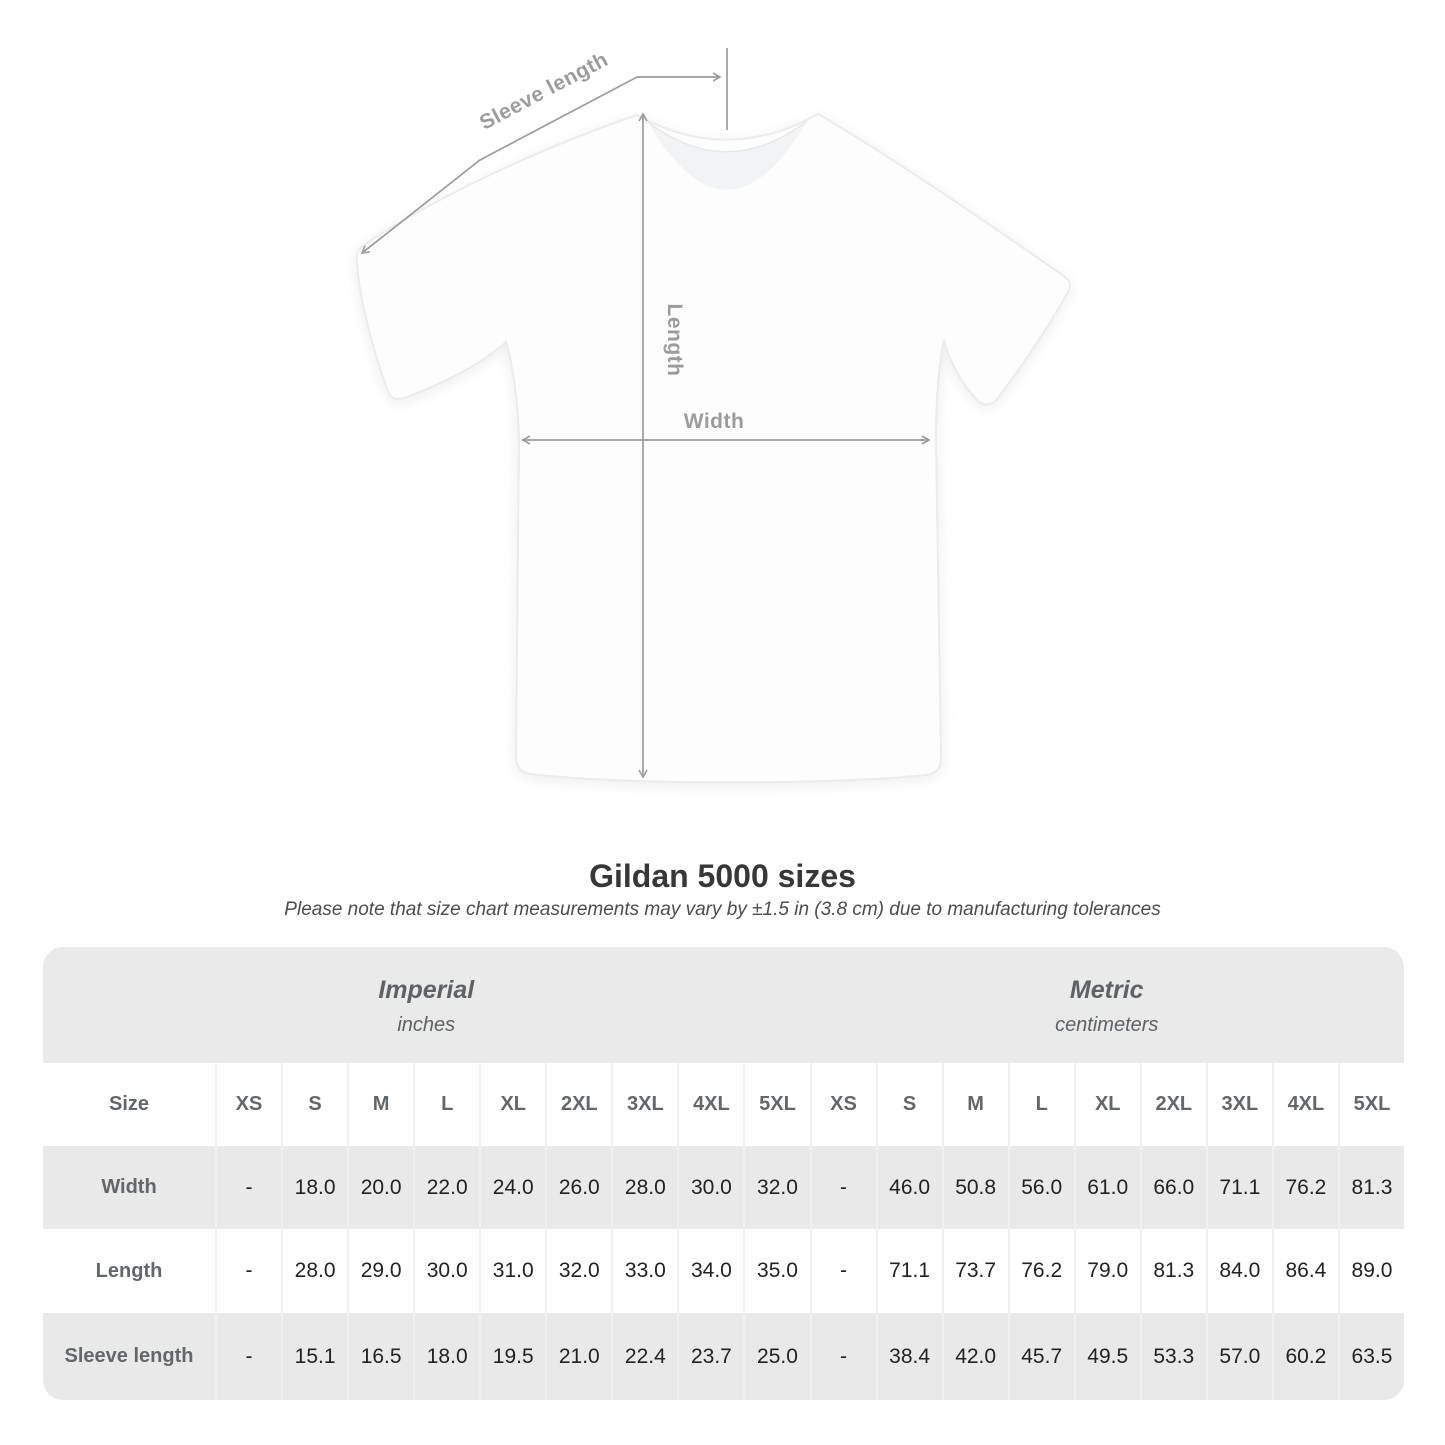 The width and height of the screenshot is (1445, 1445). I want to click on width-label: Width, so click(714, 421).